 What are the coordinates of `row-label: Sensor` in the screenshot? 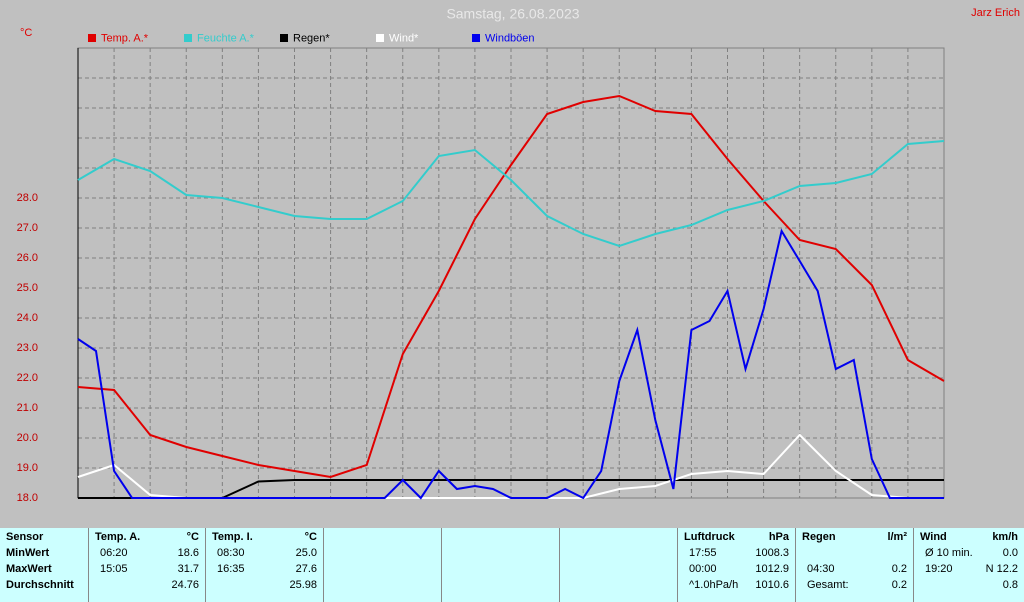 It's located at (25, 537).